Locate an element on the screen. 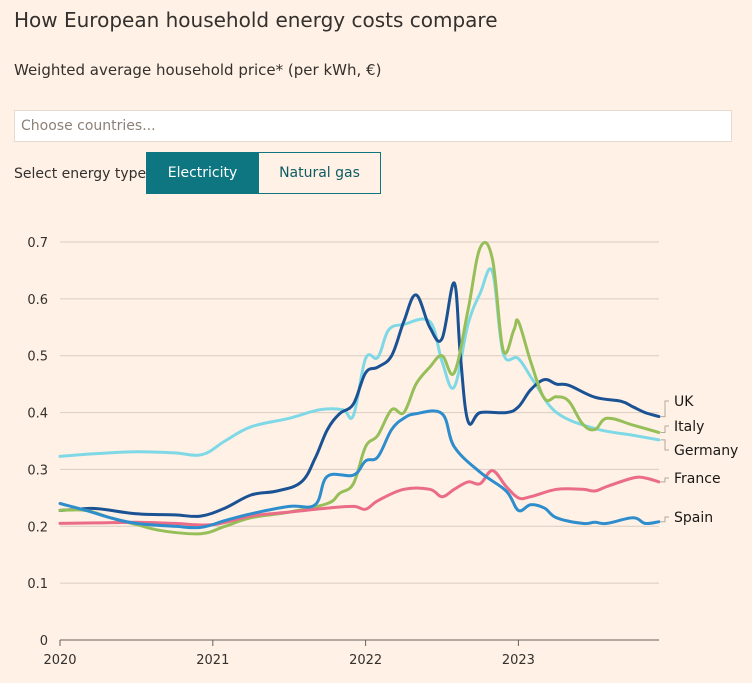 The image size is (752, 683). y-tick-label: 0.5 is located at coordinates (37, 357).